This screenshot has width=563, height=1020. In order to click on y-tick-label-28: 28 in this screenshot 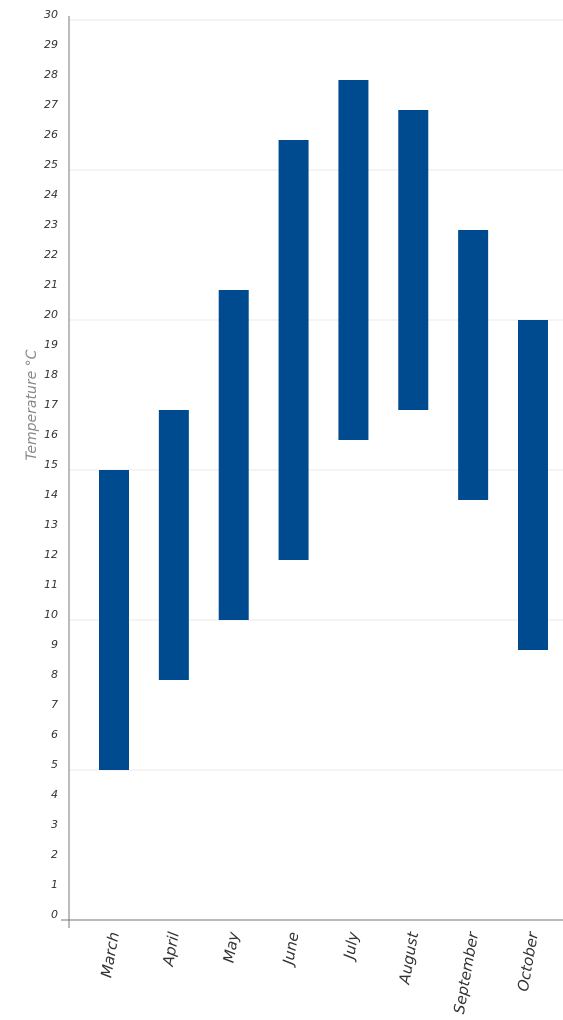, I will do `click(51, 74)`.